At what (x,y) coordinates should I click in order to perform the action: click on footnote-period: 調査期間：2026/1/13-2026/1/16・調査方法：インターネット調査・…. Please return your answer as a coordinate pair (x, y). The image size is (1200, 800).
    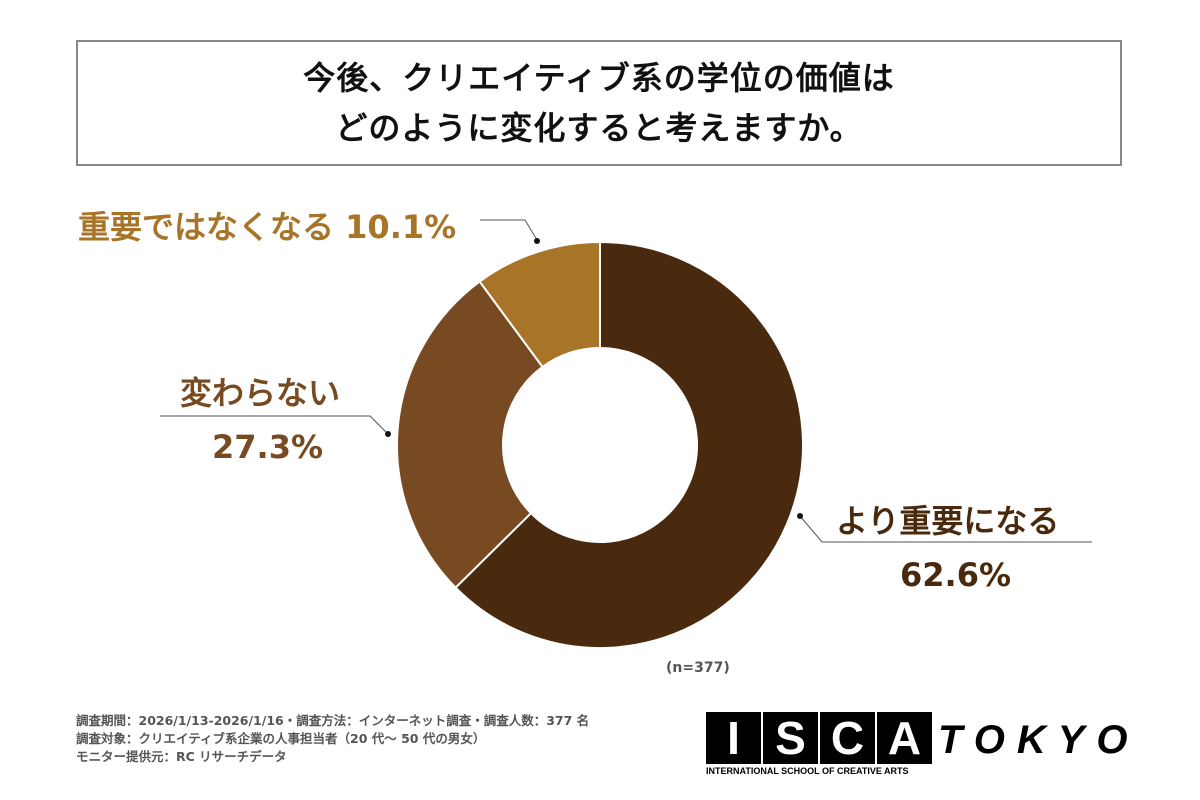
    Looking at the image, I should click on (333, 720).